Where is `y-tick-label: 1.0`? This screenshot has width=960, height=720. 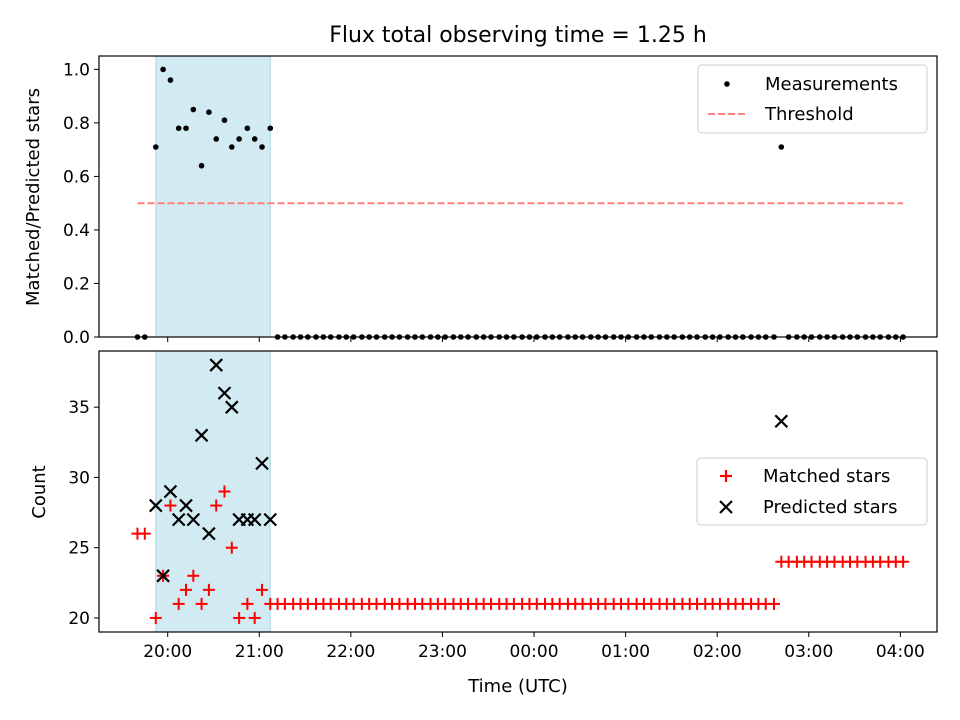 y-tick-label: 1.0 is located at coordinates (76, 70).